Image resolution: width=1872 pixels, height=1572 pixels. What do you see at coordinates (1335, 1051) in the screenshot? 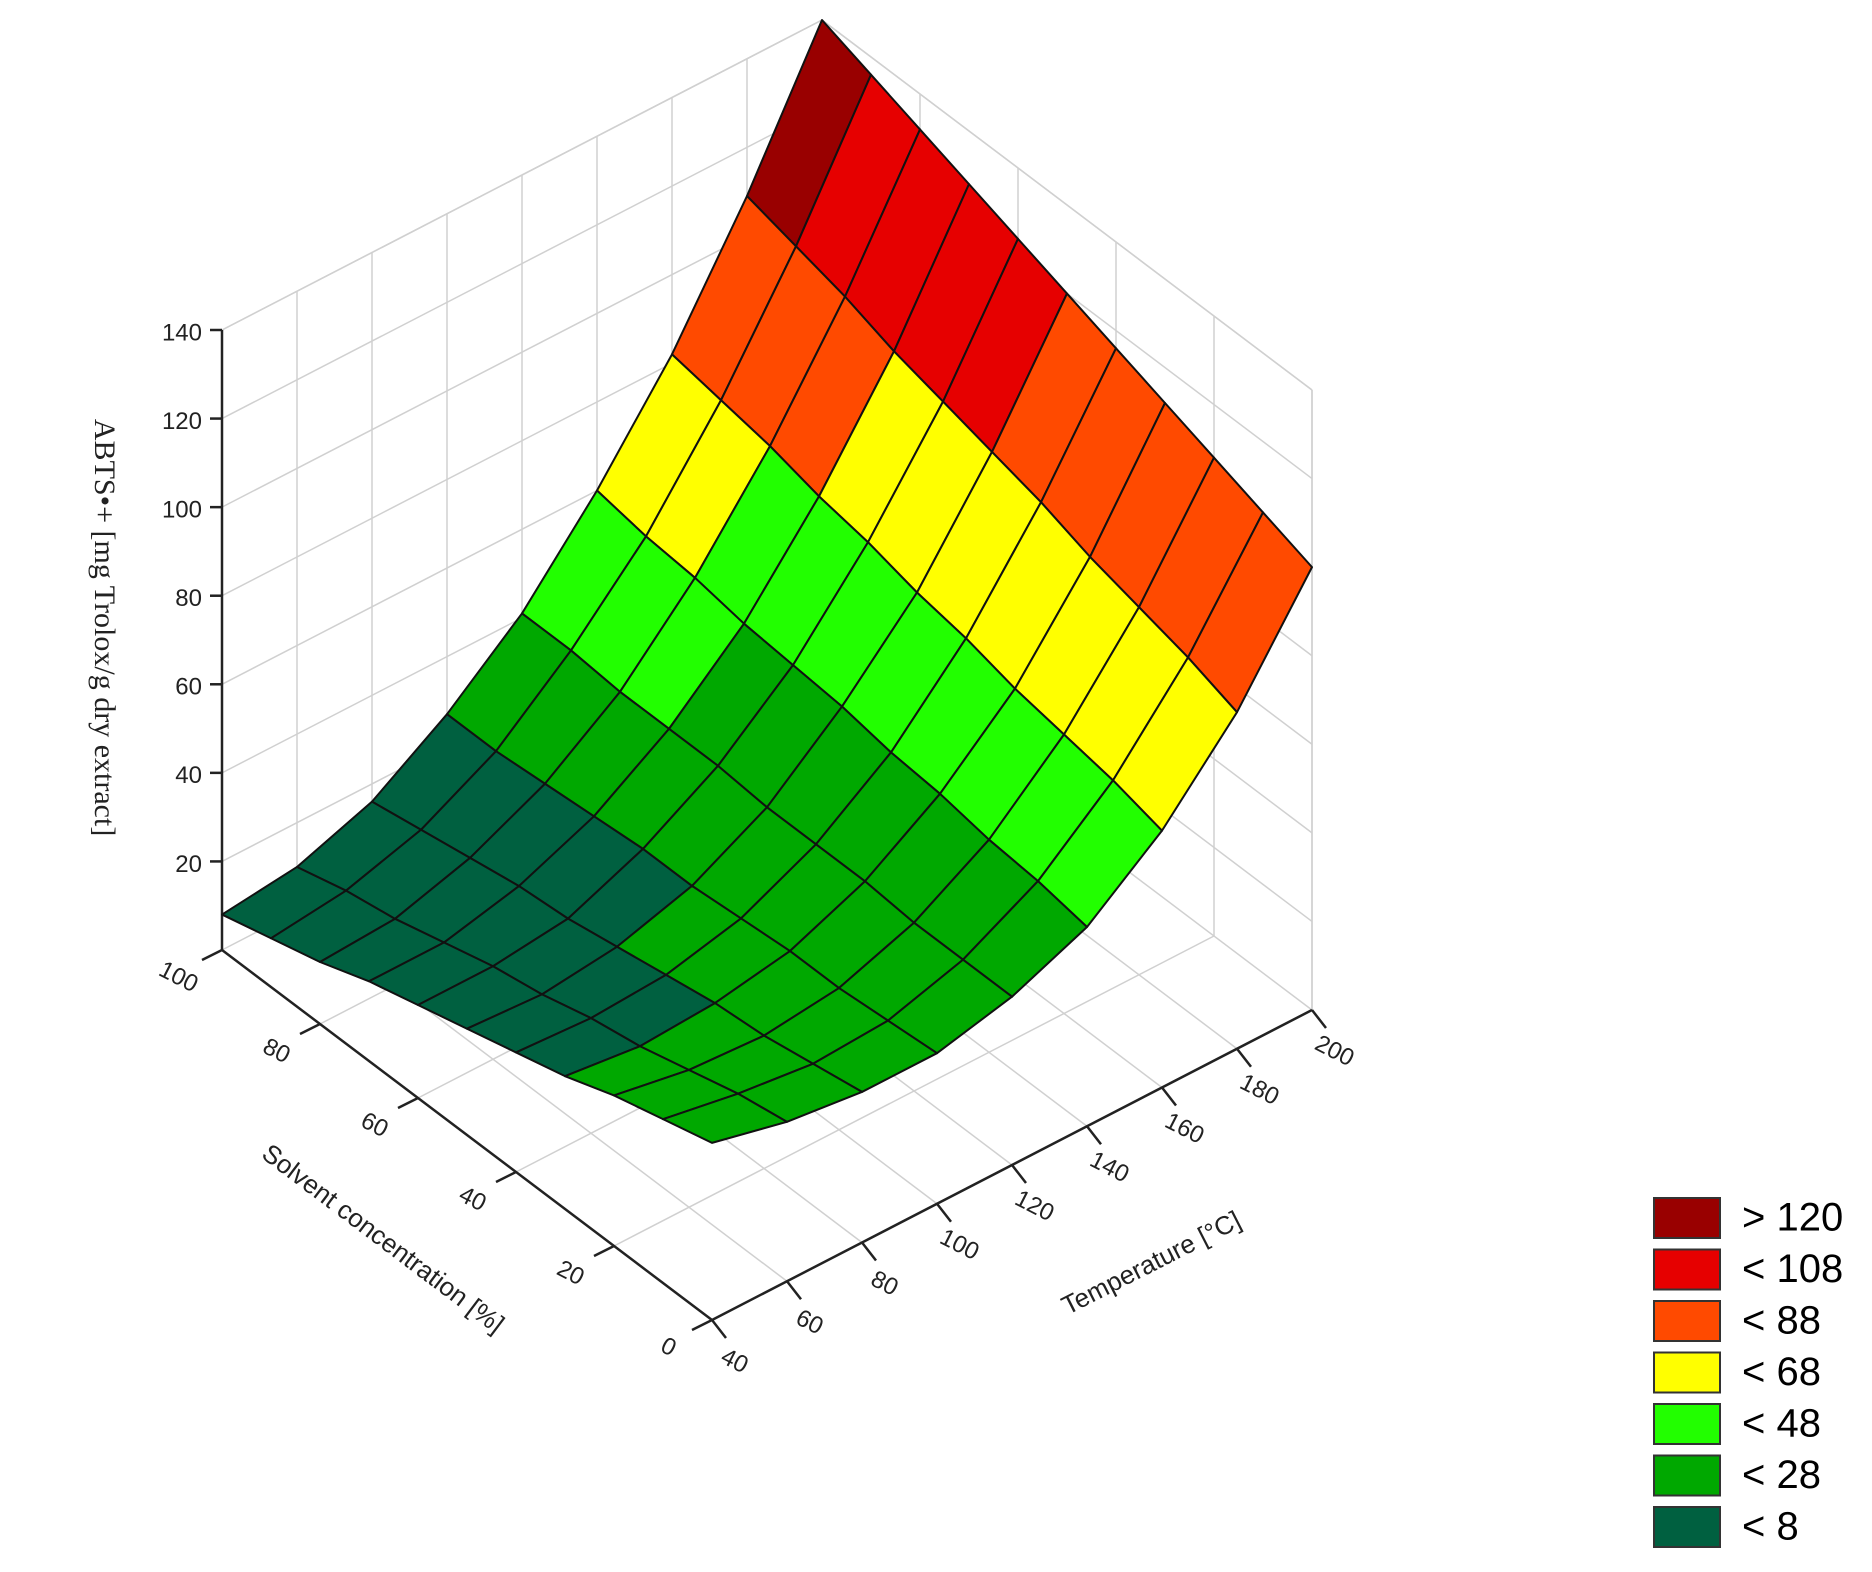
I see `x-tick-label: 200` at bounding box center [1335, 1051].